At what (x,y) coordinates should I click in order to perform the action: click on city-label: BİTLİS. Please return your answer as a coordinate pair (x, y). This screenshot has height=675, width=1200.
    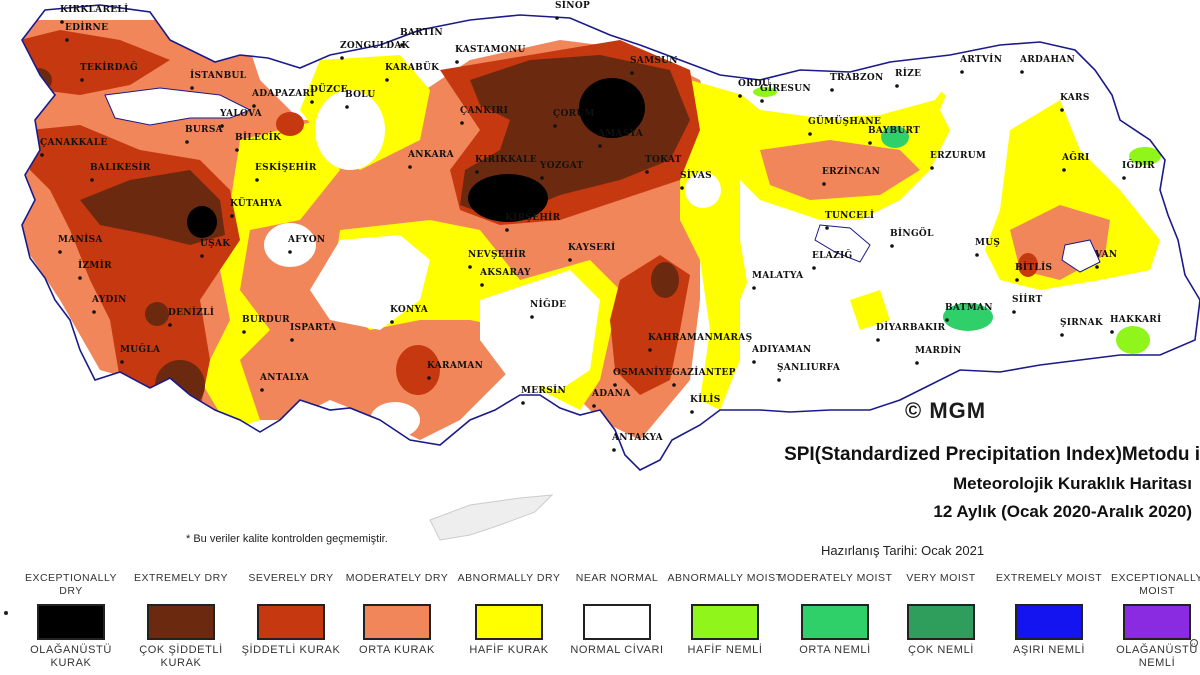
    Looking at the image, I should click on (1033, 266).